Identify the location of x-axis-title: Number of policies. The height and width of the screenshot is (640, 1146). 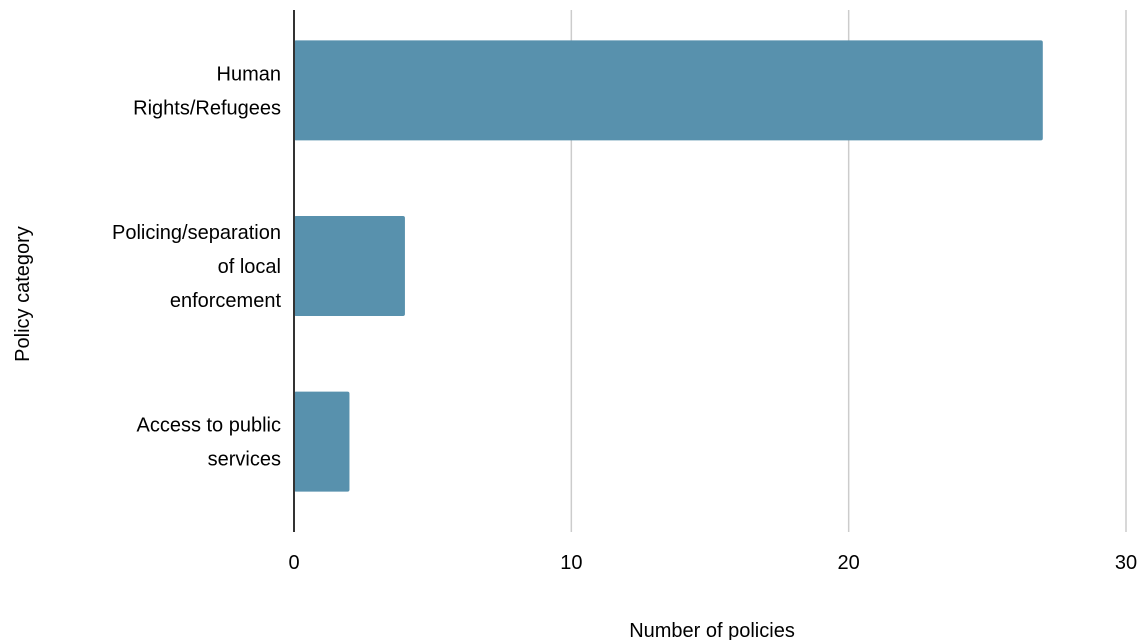
(712, 630).